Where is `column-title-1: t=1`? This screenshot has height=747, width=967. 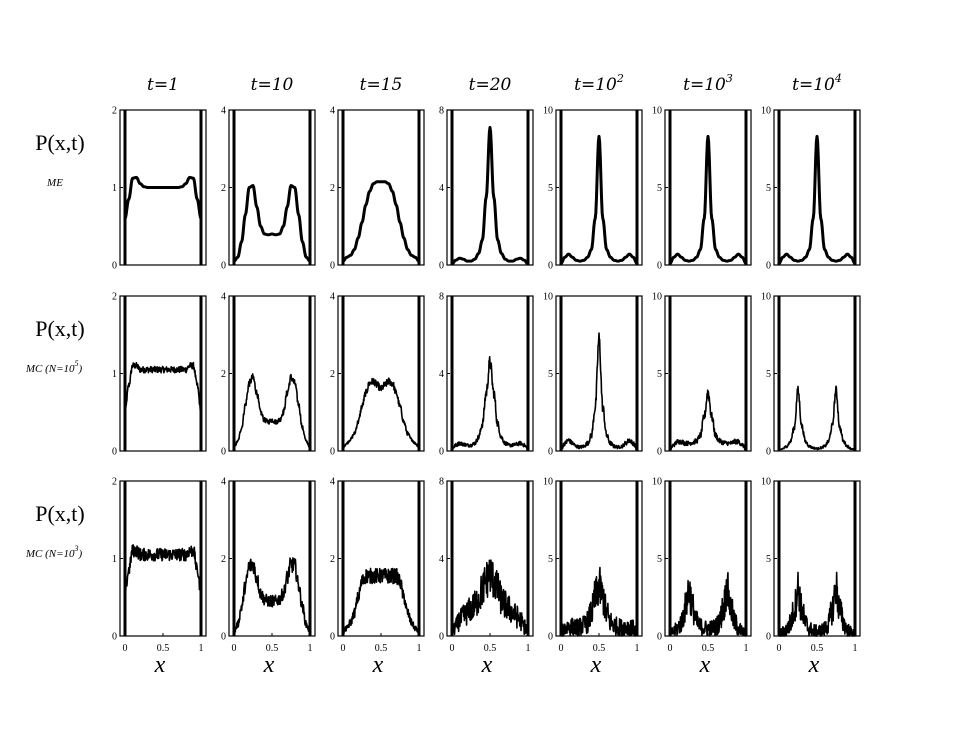 column-title-1: t=1 is located at coordinates (163, 85).